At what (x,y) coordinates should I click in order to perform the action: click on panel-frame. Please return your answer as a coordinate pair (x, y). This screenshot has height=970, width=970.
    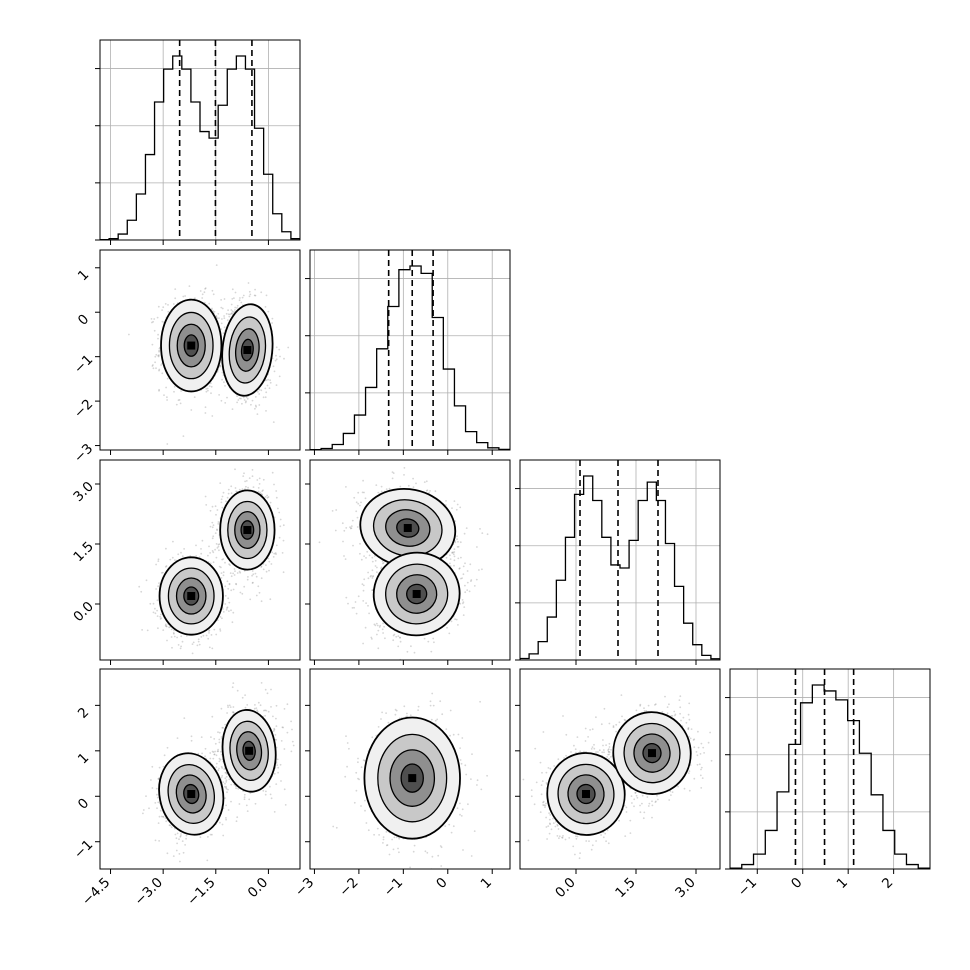
    Looking at the image, I should click on (620, 560).